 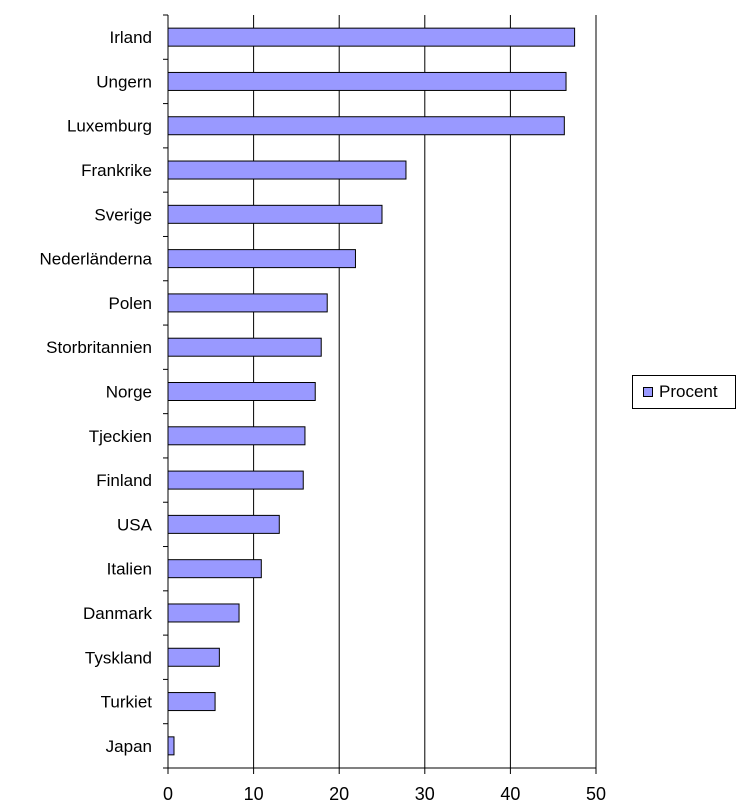 I want to click on x-tick-label: 10, so click(x=254, y=794).